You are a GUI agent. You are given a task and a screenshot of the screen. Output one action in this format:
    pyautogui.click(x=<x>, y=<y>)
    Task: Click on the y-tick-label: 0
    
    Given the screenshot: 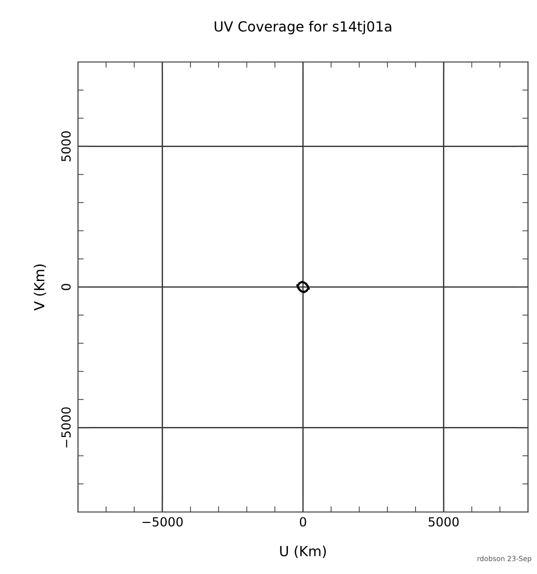 What is the action you would take?
    pyautogui.click(x=66, y=287)
    